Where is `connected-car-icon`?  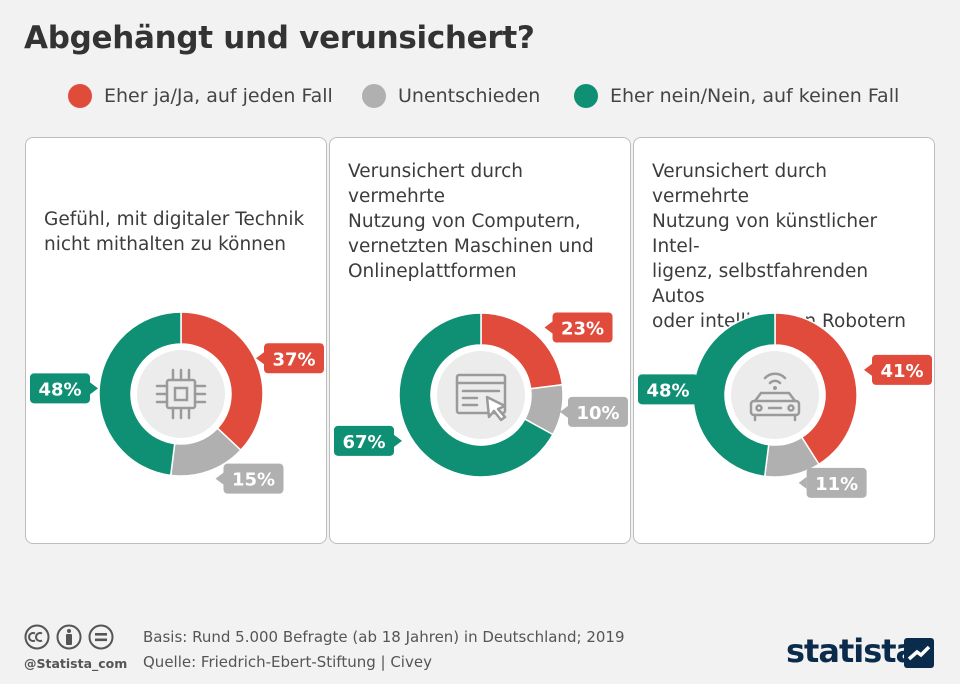
connected-car-icon is located at coordinates (775, 395).